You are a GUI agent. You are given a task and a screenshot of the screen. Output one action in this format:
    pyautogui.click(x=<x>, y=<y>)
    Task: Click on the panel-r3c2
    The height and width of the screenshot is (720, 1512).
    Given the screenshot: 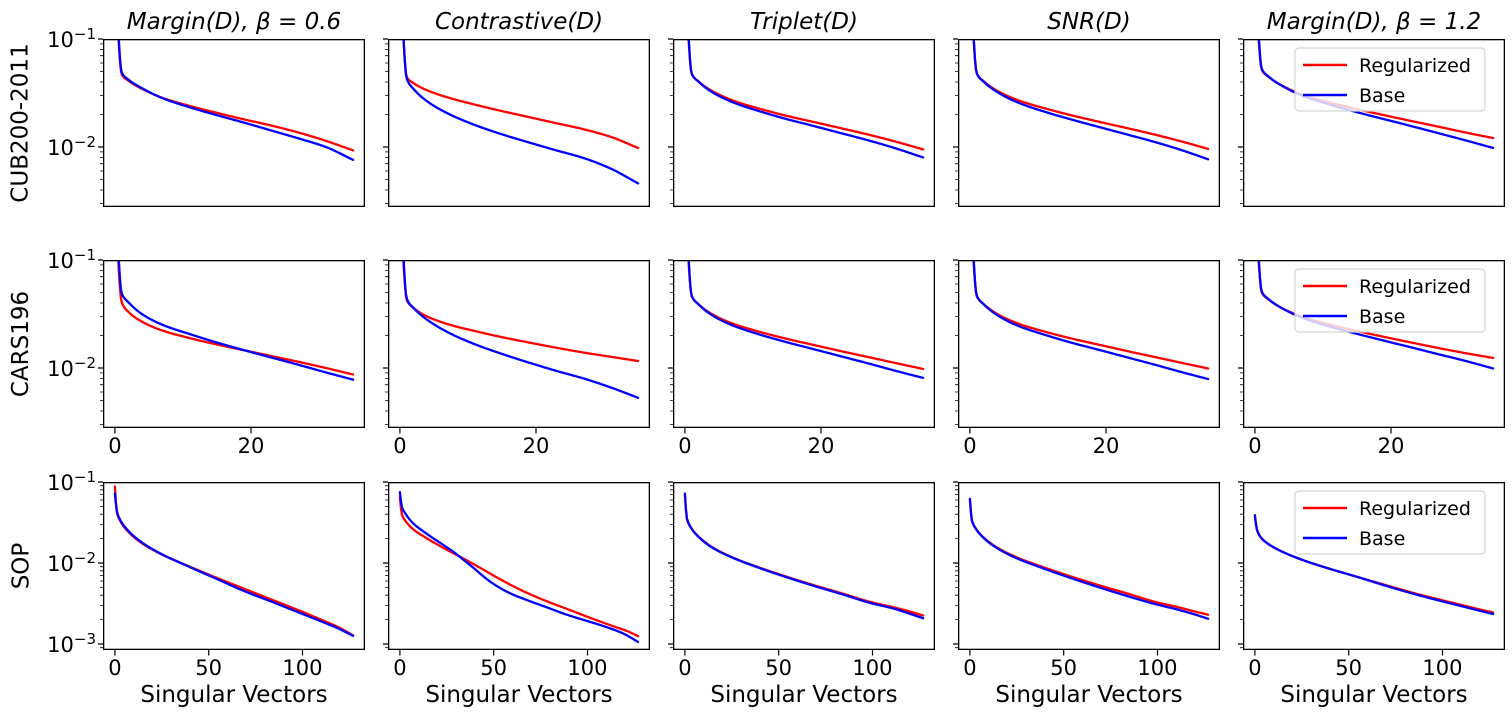 What is the action you would take?
    pyautogui.click(x=517, y=568)
    